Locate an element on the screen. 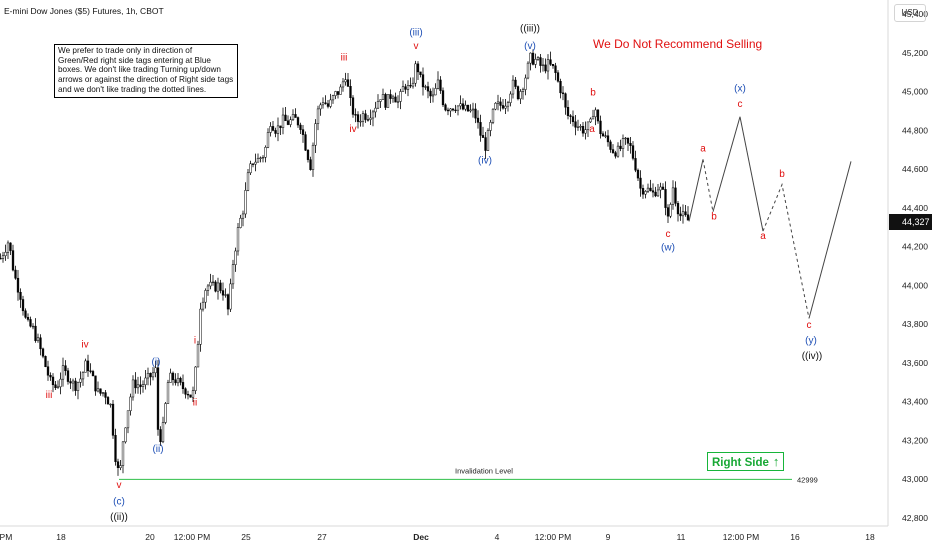 This screenshot has width=932, height=550. wave-label: a is located at coordinates (763, 236).